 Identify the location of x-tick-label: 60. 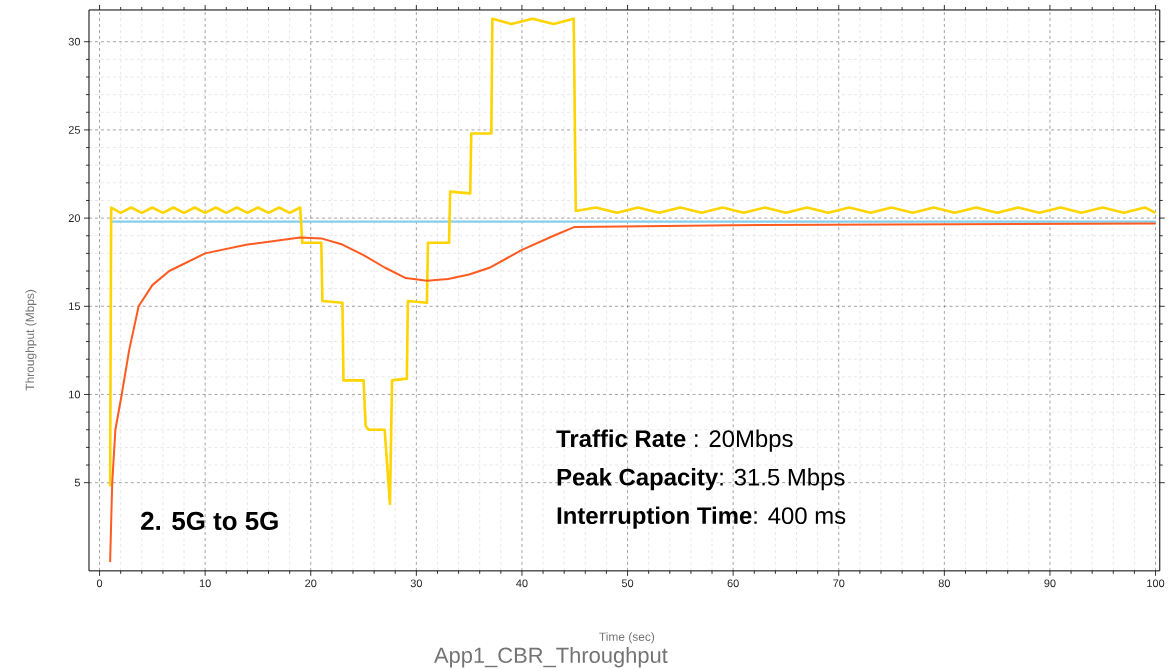
(733, 583).